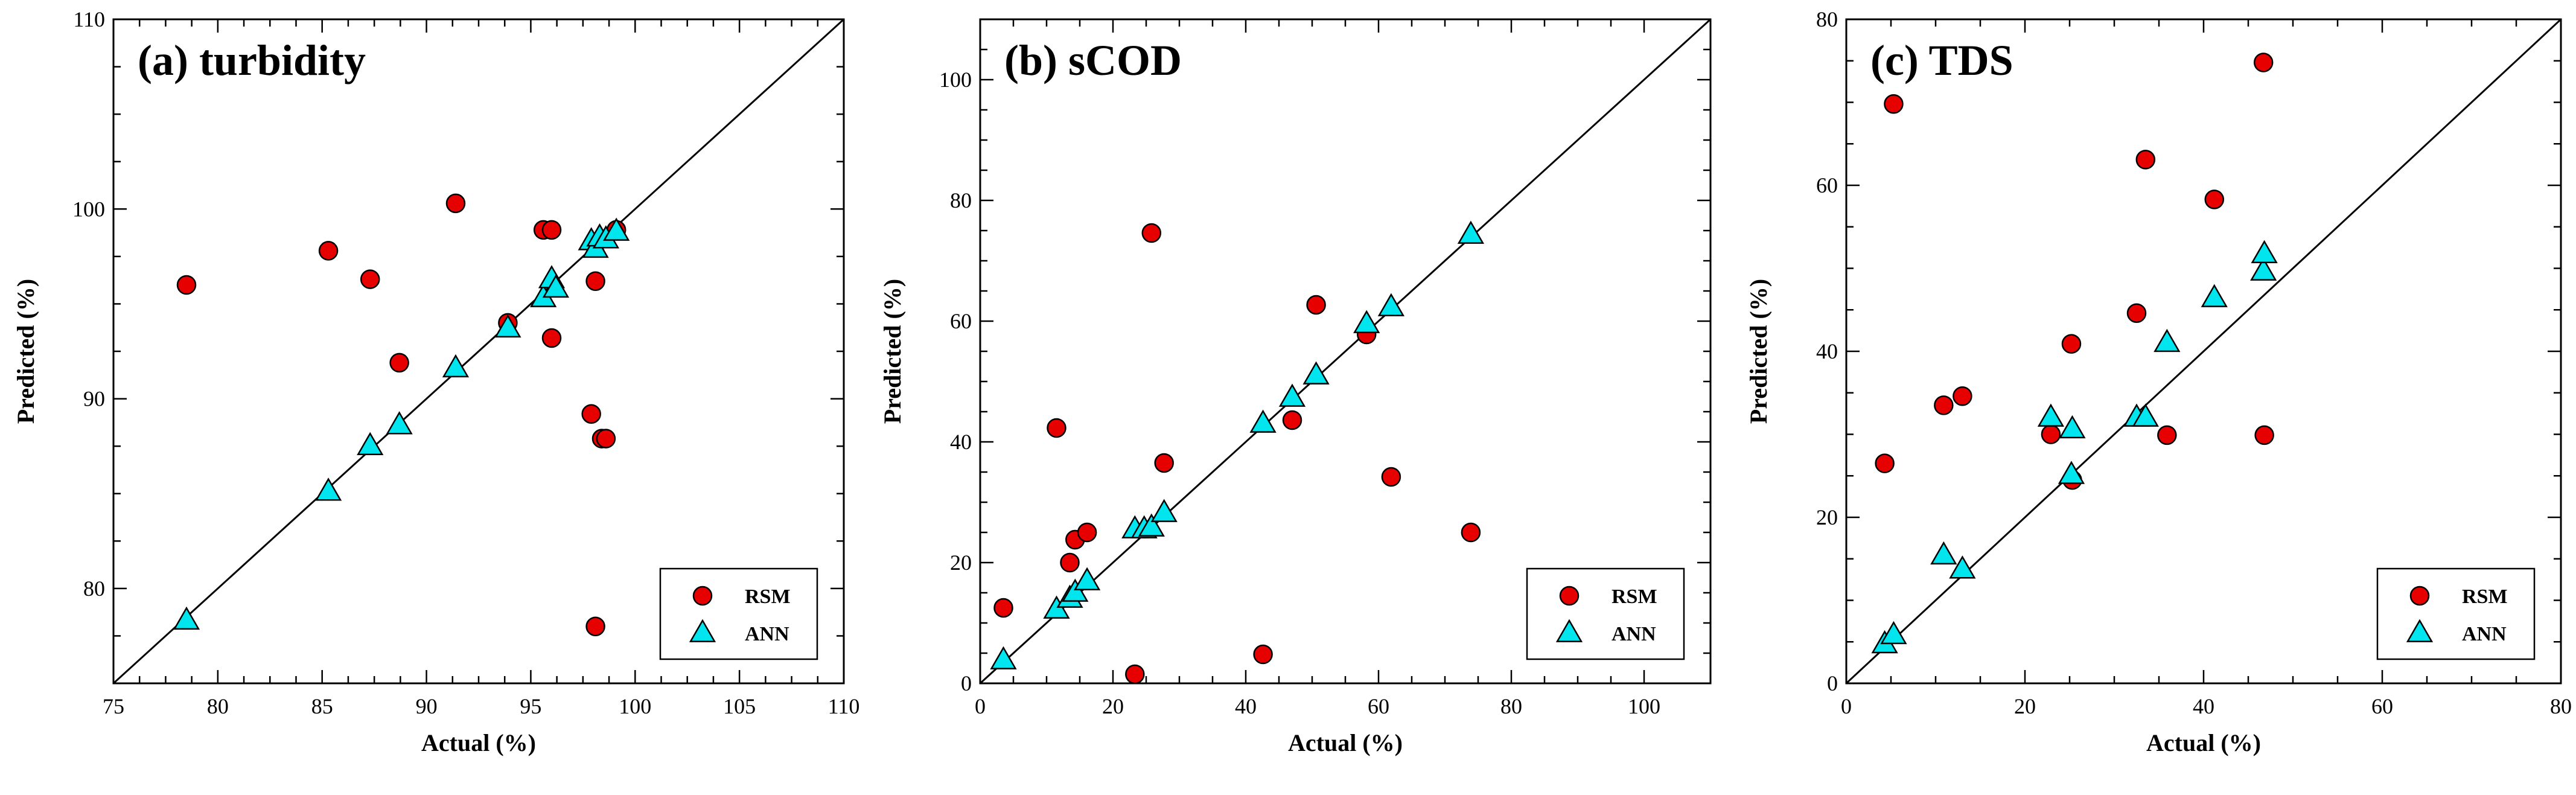 Image resolution: width=2576 pixels, height=795 pixels. Describe the element at coordinates (702, 596) in the screenshot. I see `legend-marker-rsm` at that location.